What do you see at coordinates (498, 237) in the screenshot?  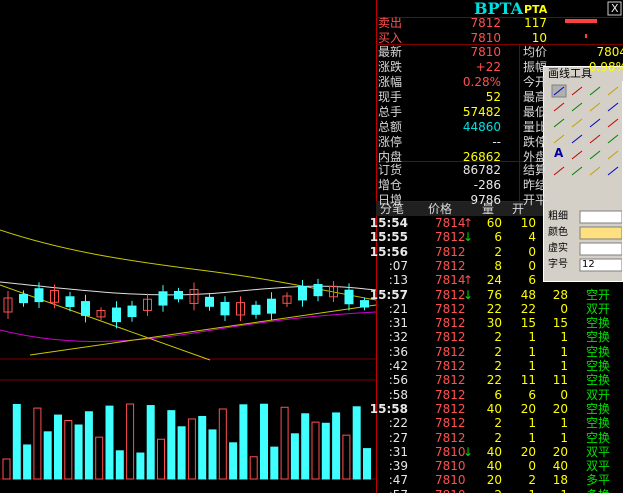 I see `trade-volume: 6` at bounding box center [498, 237].